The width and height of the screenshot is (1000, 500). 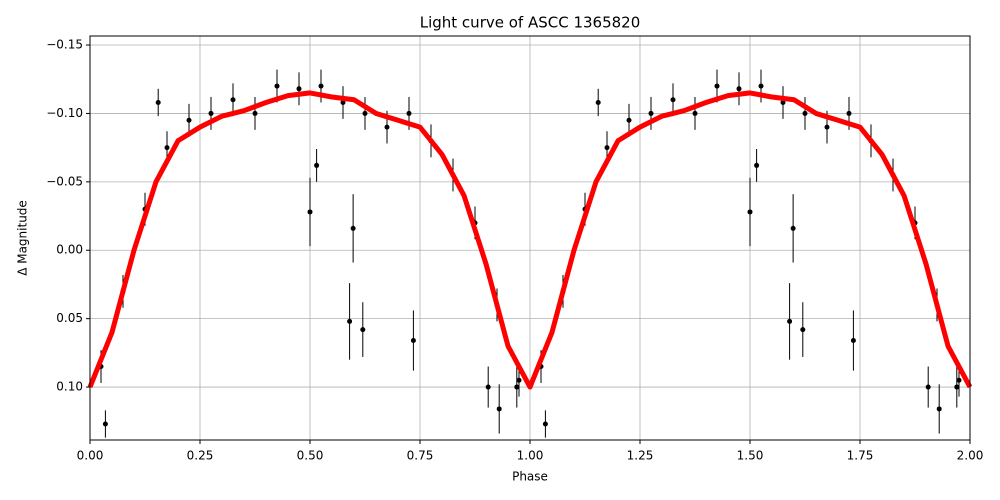 What do you see at coordinates (69, 250) in the screenshot?
I see `y-tick-label: 0.00` at bounding box center [69, 250].